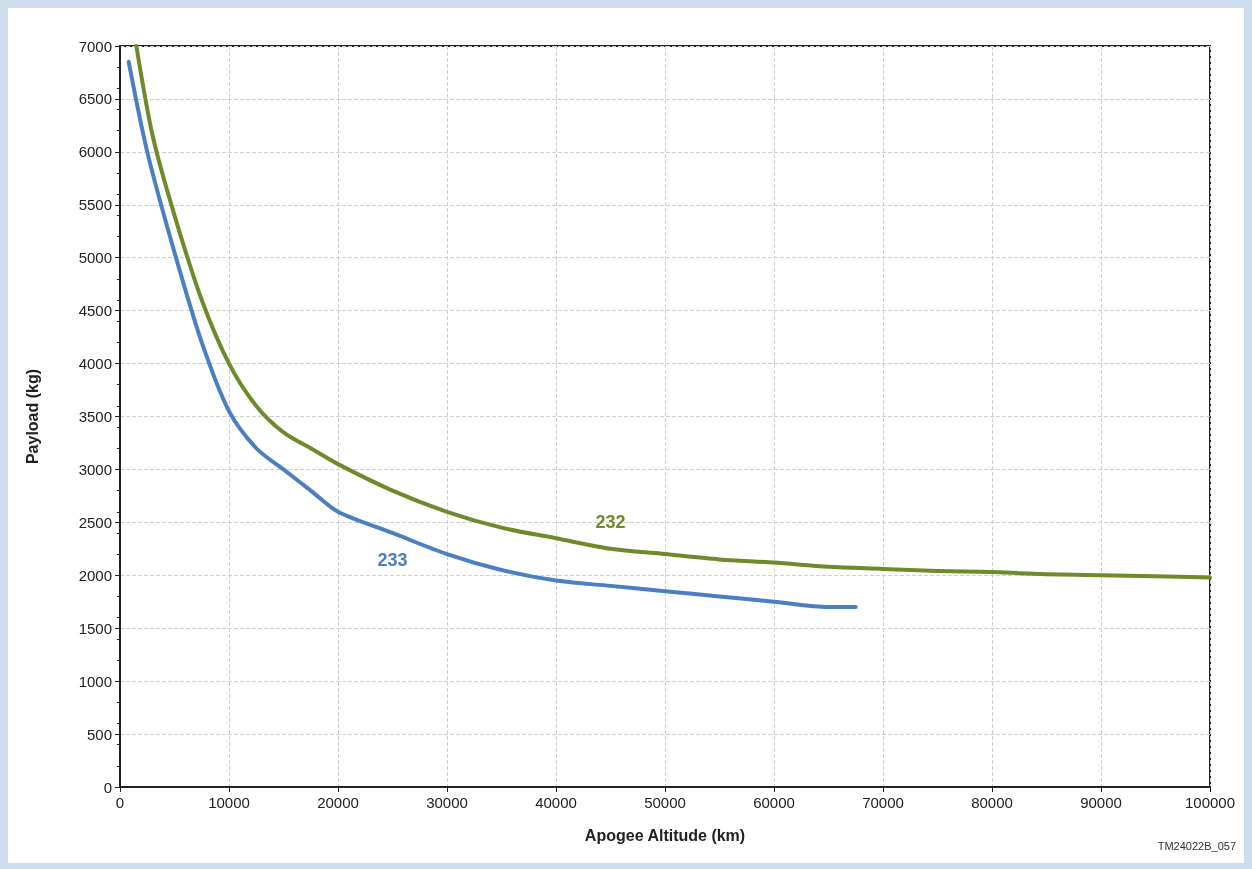  Describe the element at coordinates (95, 416) in the screenshot. I see `y-tick-label: 3500` at that location.